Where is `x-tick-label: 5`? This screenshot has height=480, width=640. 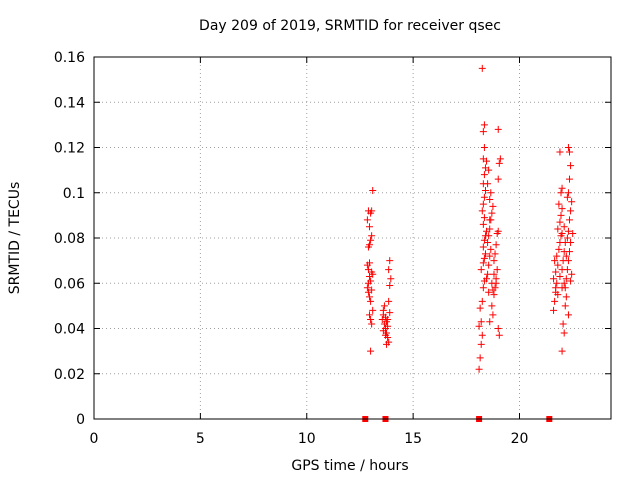 x-tick-label: 5 is located at coordinates (200, 439).